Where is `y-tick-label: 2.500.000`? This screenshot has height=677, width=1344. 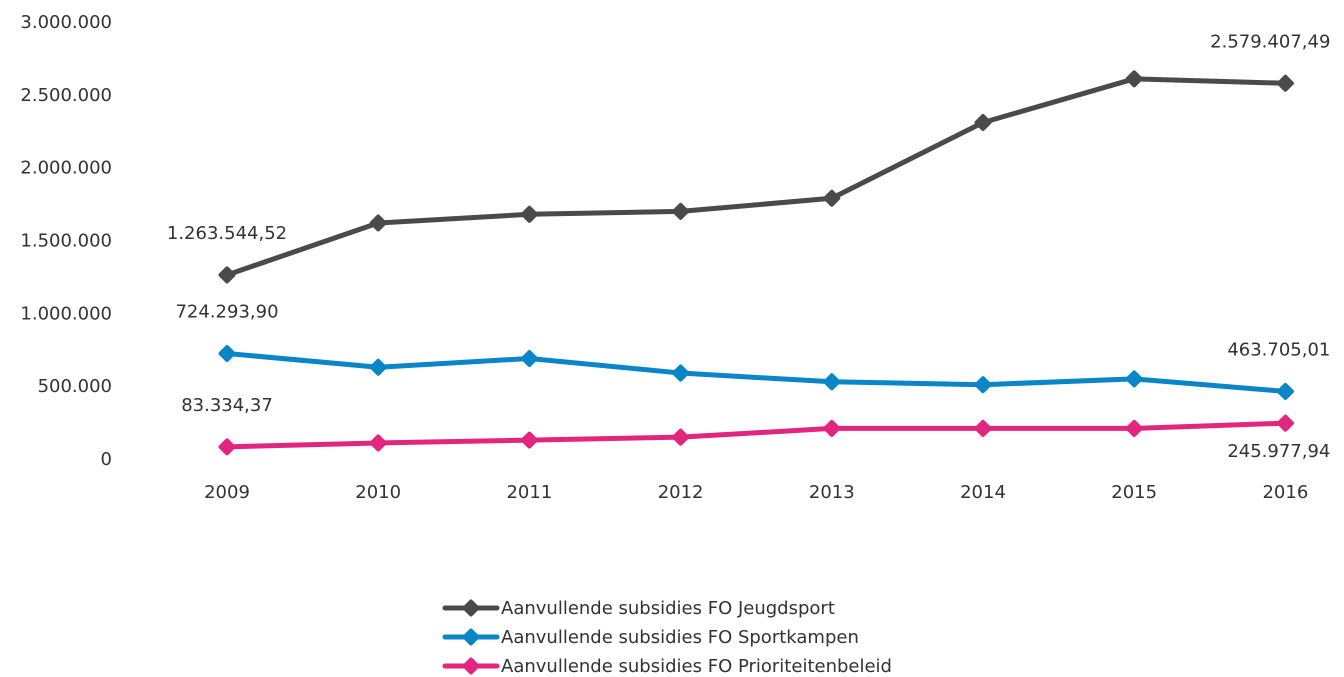 y-tick-label: 2.500.000 is located at coordinates (66, 95).